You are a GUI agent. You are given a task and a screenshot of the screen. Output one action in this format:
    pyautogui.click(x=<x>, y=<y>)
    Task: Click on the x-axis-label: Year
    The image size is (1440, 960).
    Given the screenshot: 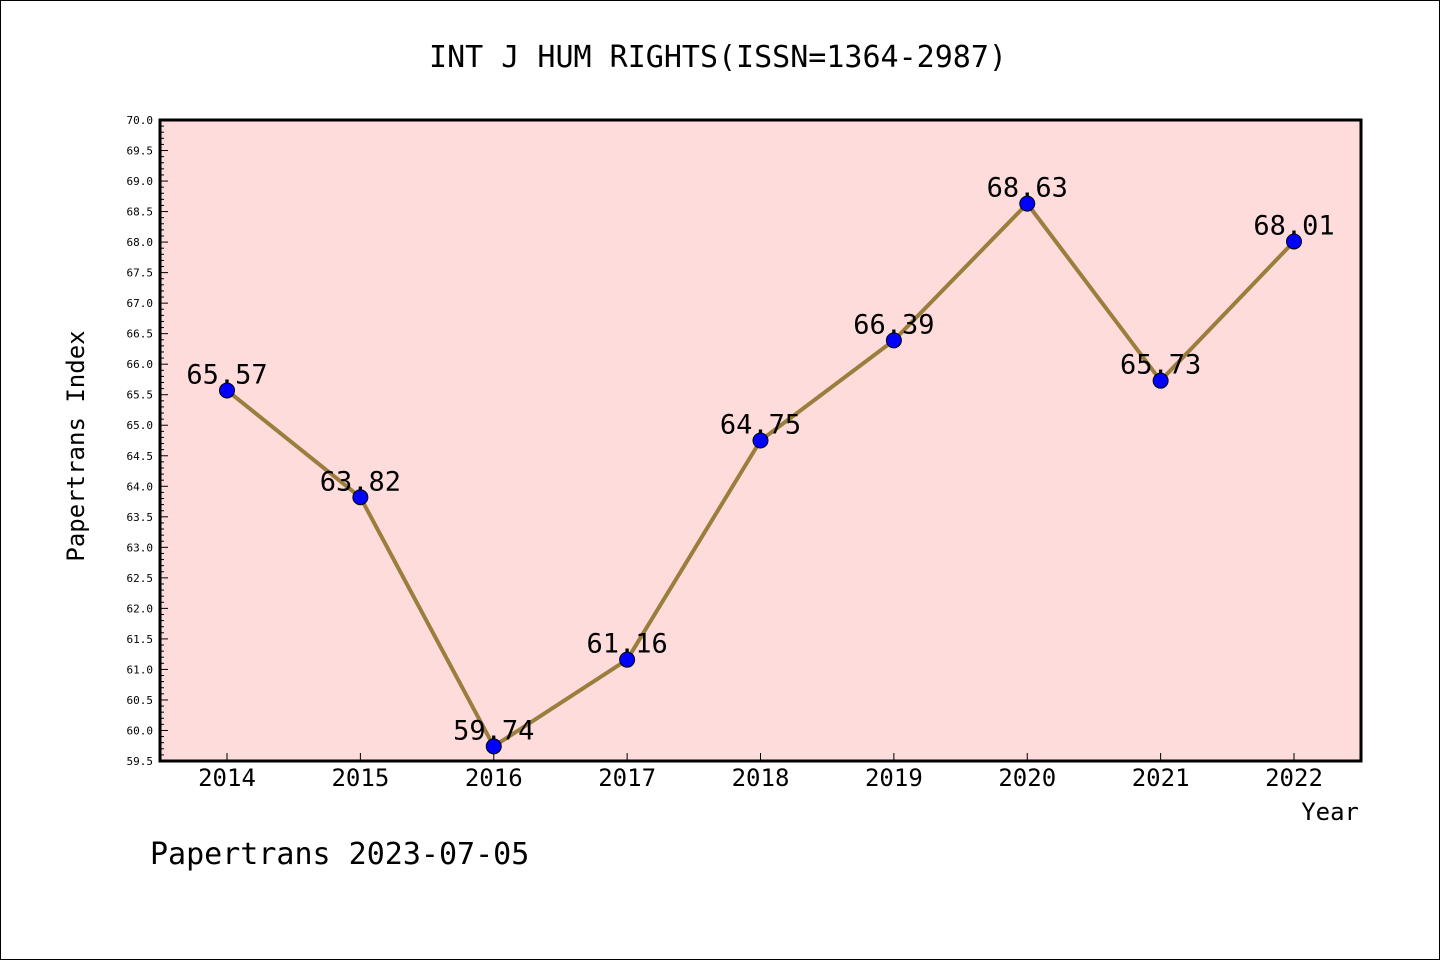 What is the action you would take?
    pyautogui.click(x=1330, y=812)
    